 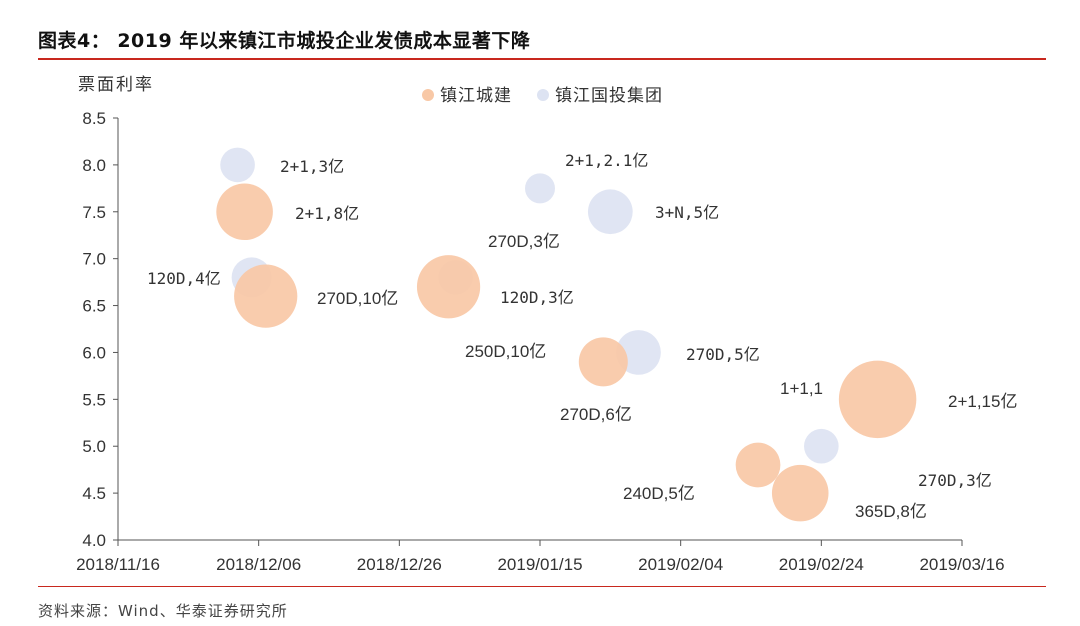 I want to click on annotation-label: 365D,8亿, so click(x=891, y=511).